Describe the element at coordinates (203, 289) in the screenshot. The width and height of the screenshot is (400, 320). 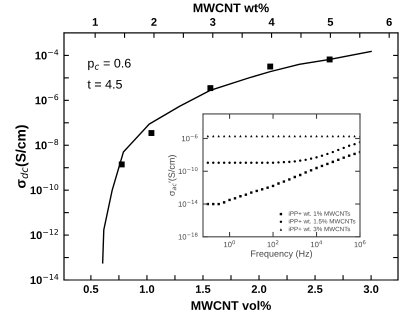
I see `x-tick-label: 1.5` at that location.